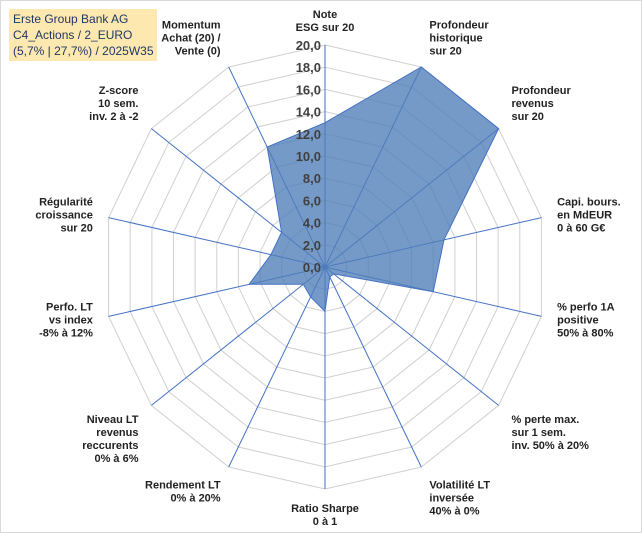 Image resolution: width=642 pixels, height=533 pixels. Describe the element at coordinates (119, 91) in the screenshot. I see `axis-label-line: Z-score` at that location.